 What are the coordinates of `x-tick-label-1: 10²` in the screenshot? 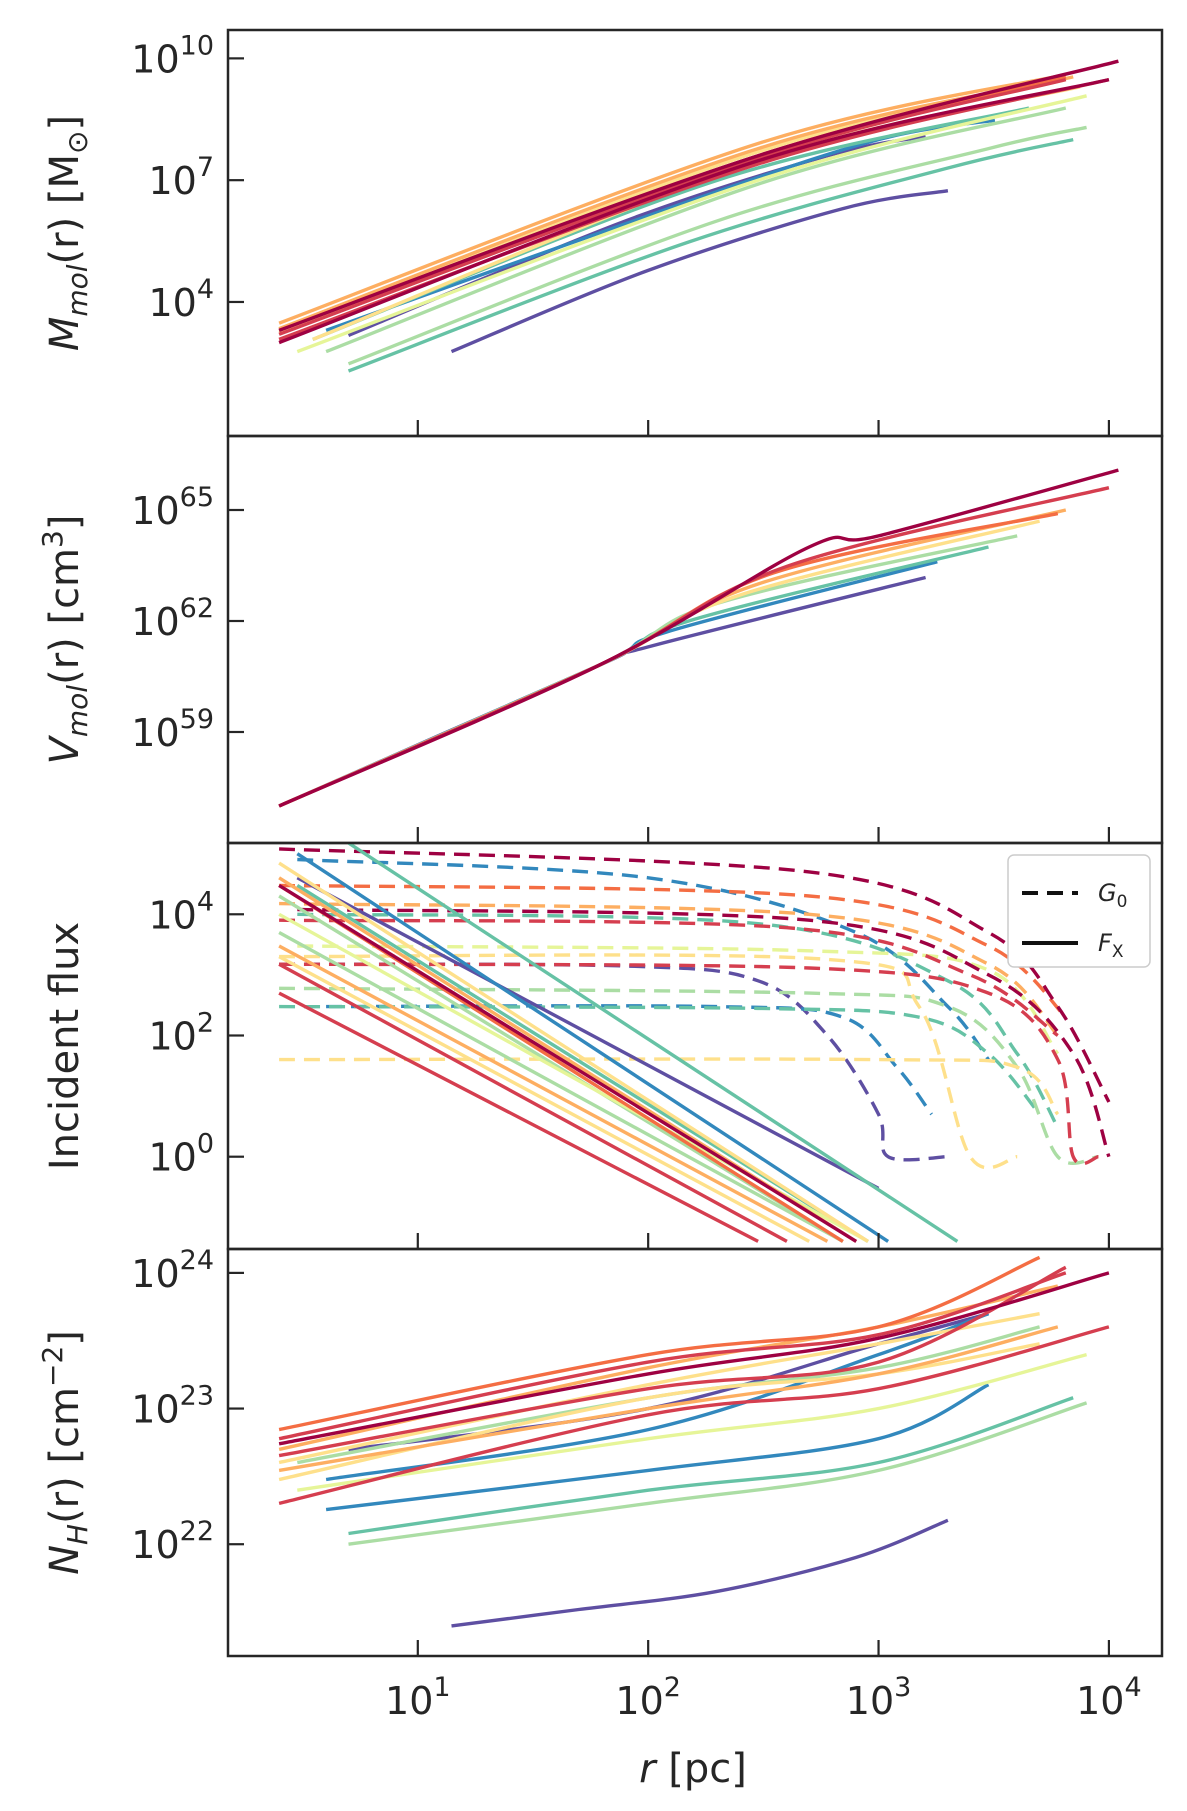 It's located at (648, 1697).